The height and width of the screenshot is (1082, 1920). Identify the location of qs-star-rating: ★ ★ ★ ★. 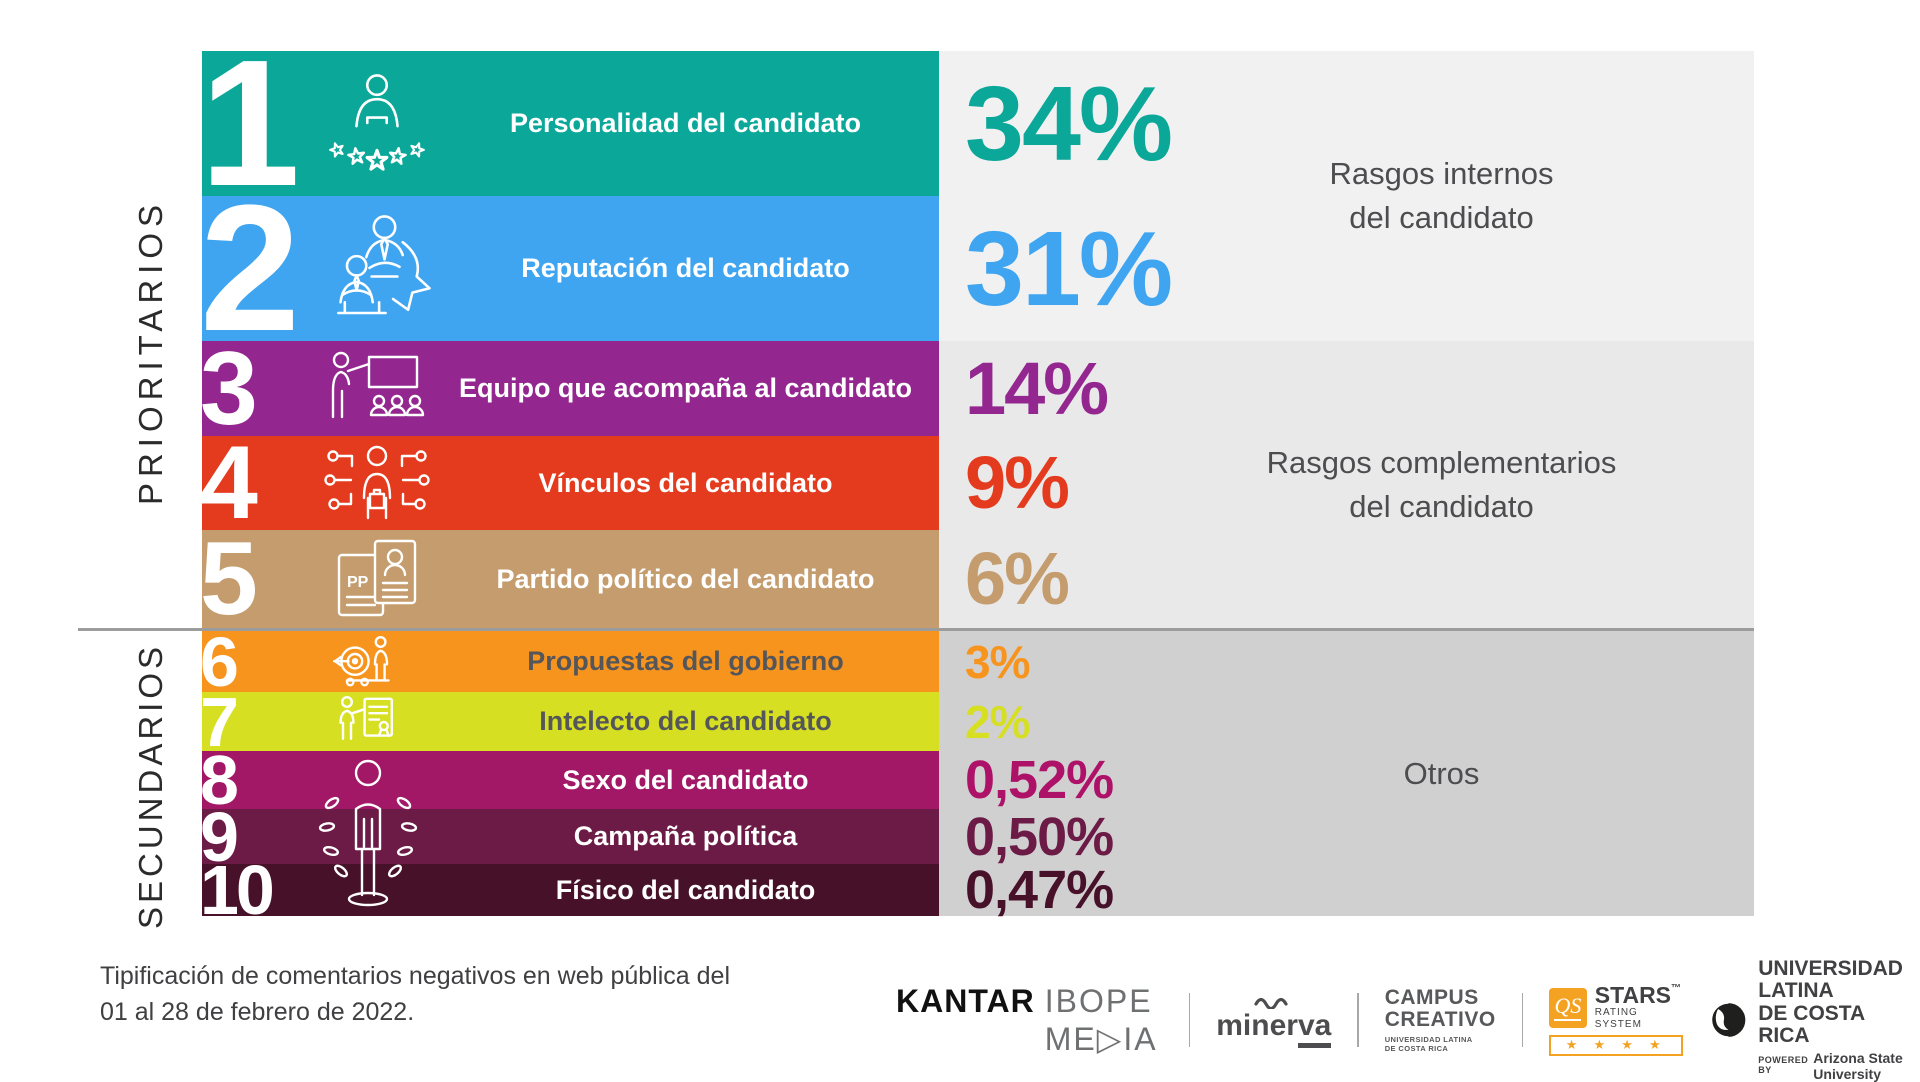
(1616, 1045).